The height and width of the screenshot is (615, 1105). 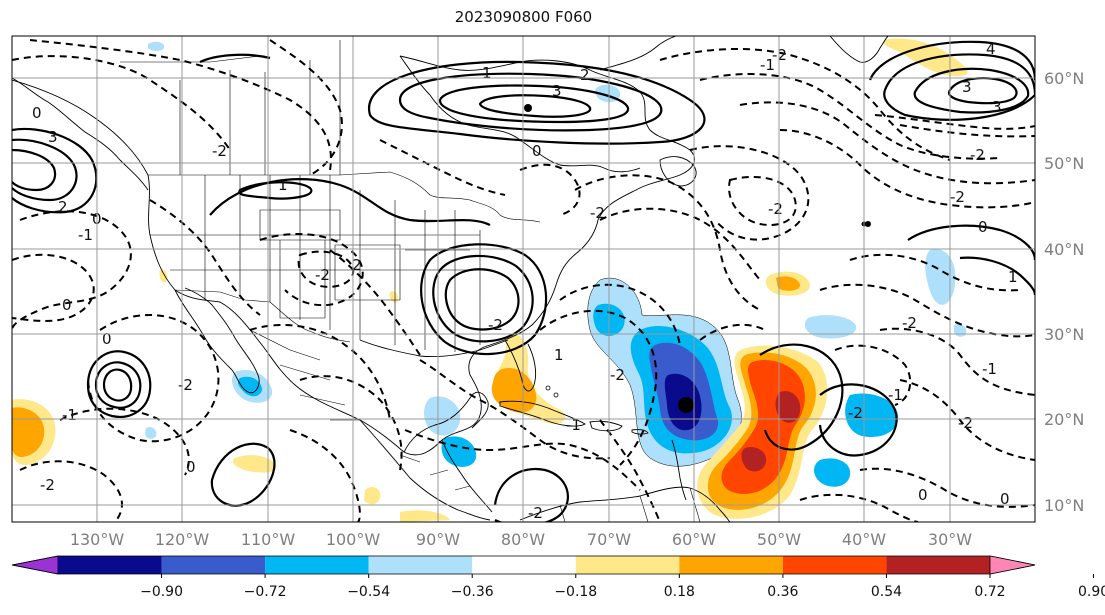 What do you see at coordinates (638, 53) in the screenshot?
I see `coastline-labrador` at bounding box center [638, 53].